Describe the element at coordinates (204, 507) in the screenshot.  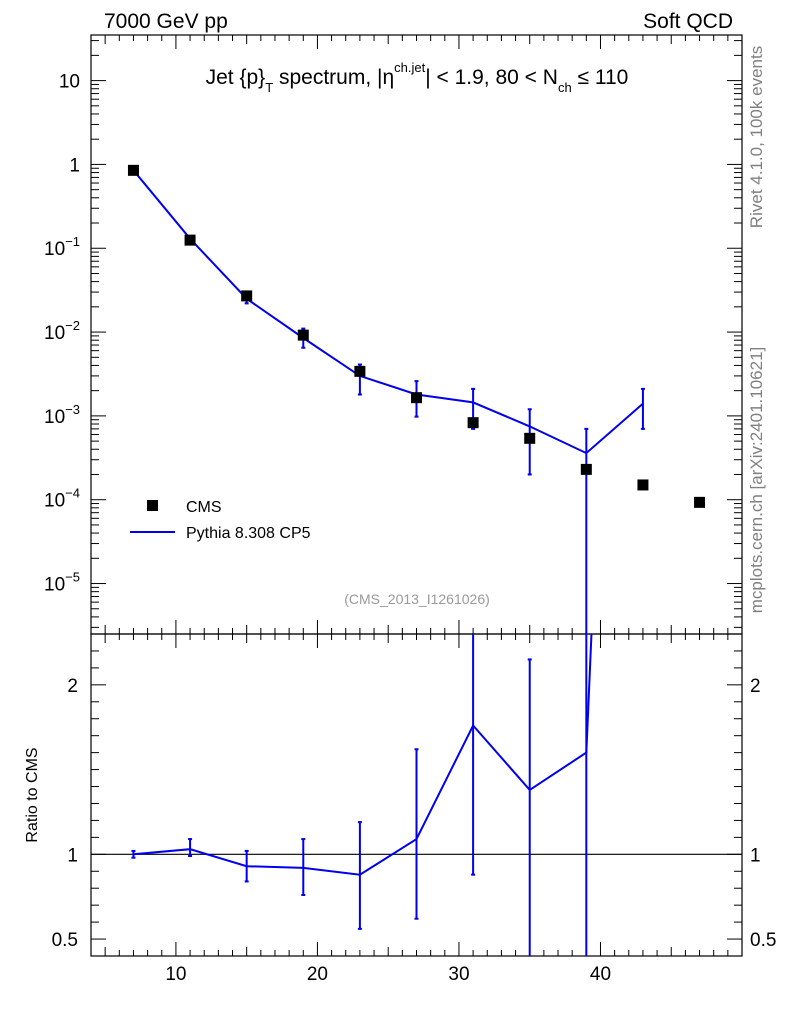
I see `legend-cms-label: CMS` at that location.